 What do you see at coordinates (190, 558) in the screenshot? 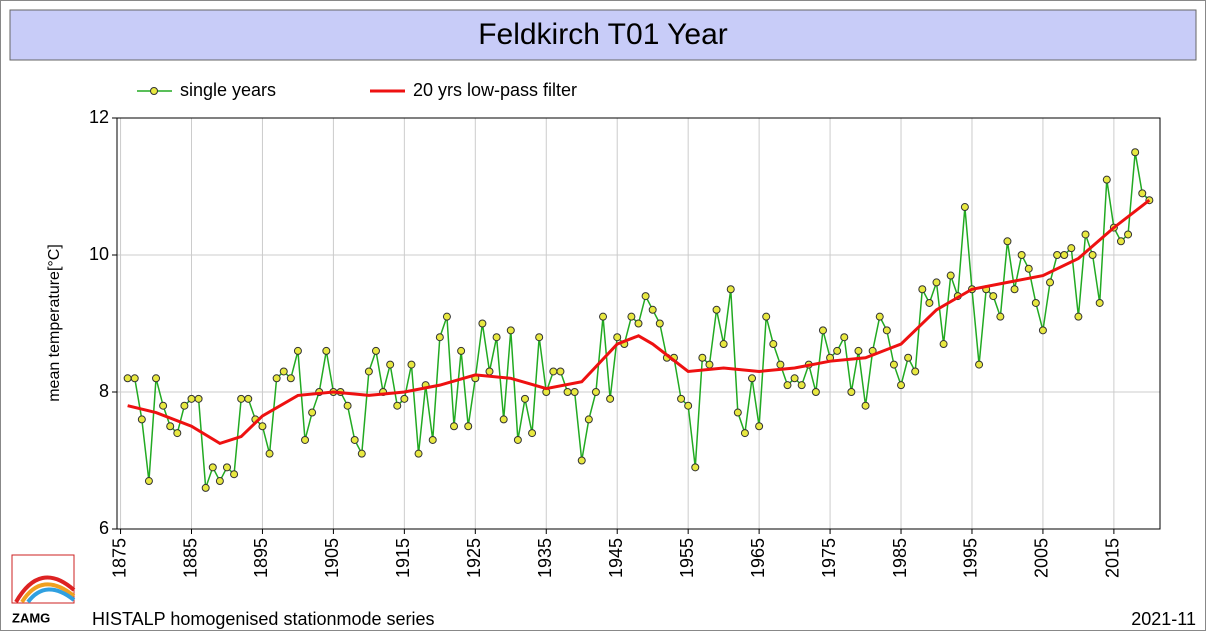
I see `x-tick-label: 1885` at bounding box center [190, 558].